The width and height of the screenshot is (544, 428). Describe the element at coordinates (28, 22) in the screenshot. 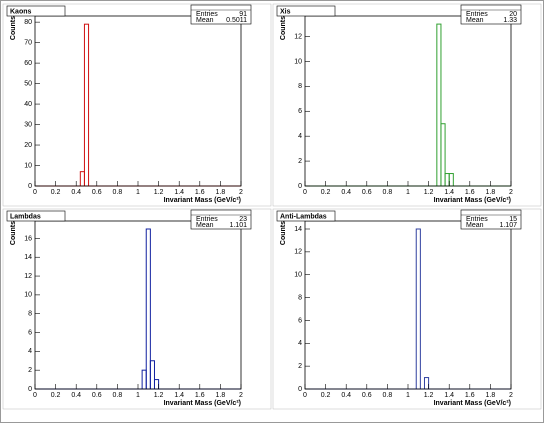

I see `y-tick-label: 80` at that location.